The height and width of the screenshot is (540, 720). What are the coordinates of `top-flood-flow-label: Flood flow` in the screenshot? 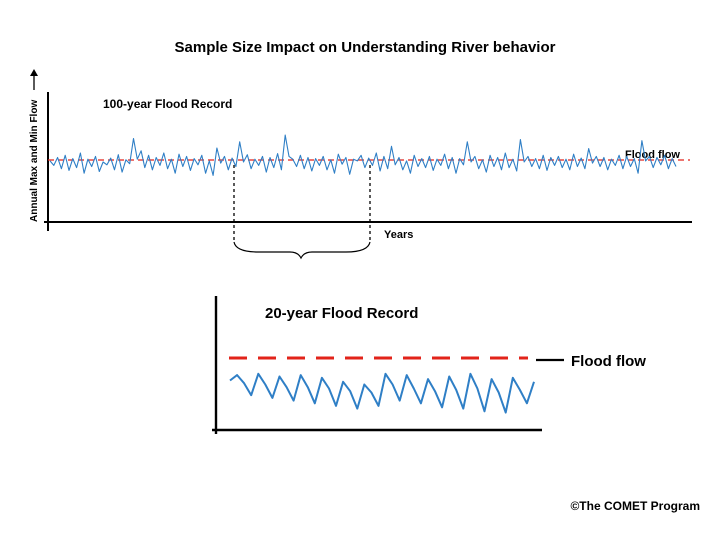 It's located at (652, 155).